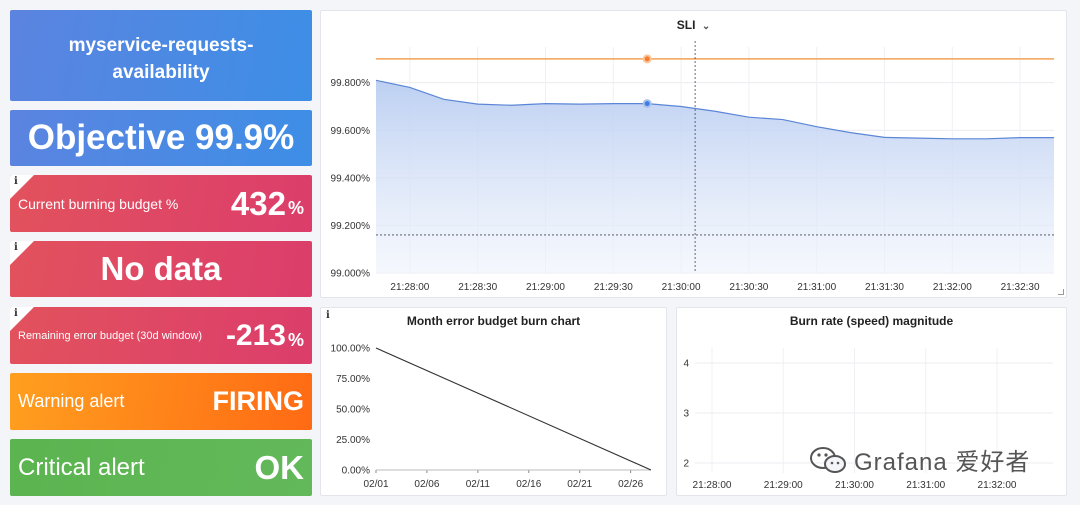  Describe the element at coordinates (828, 459) in the screenshot. I see `wechat-icon` at that location.